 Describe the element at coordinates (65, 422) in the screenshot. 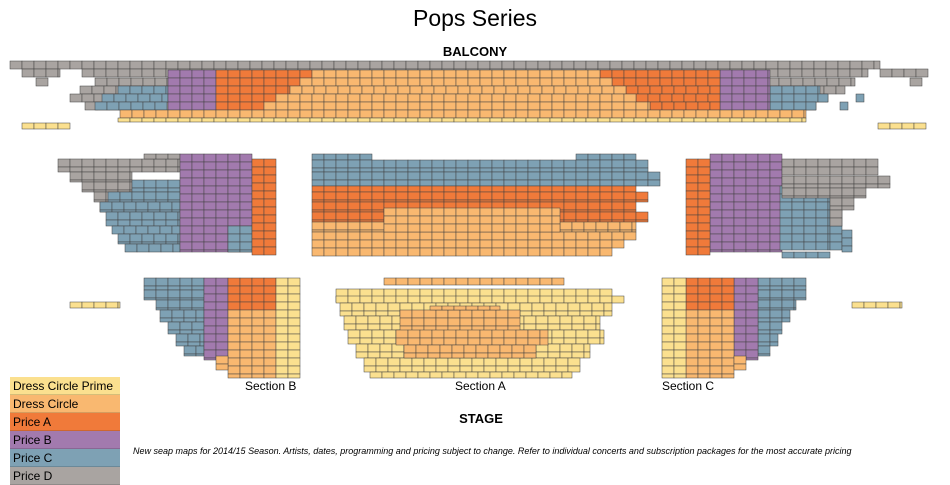

I see `legend-price-a: Price A` at that location.